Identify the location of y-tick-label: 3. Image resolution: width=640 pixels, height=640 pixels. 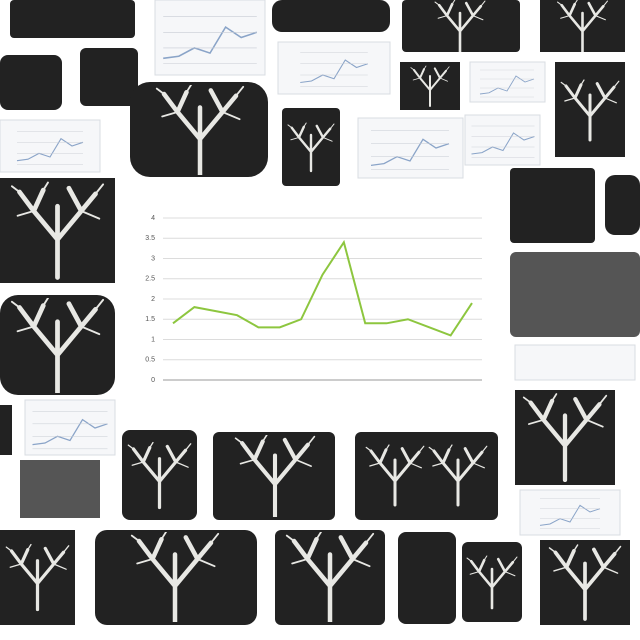
(153, 258).